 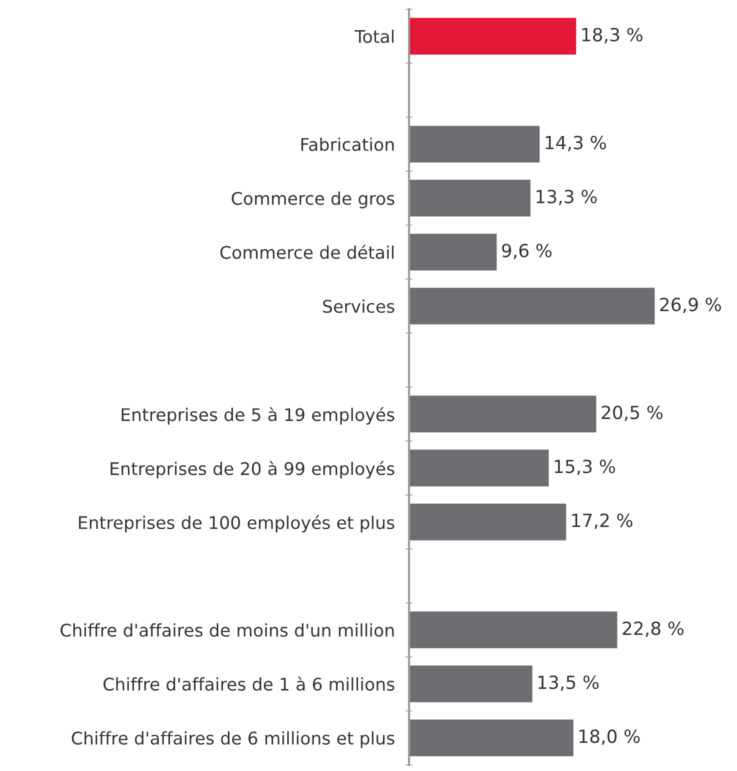 I want to click on y-tick-label: Entreprises de 20 à 99 employés, so click(x=252, y=470).